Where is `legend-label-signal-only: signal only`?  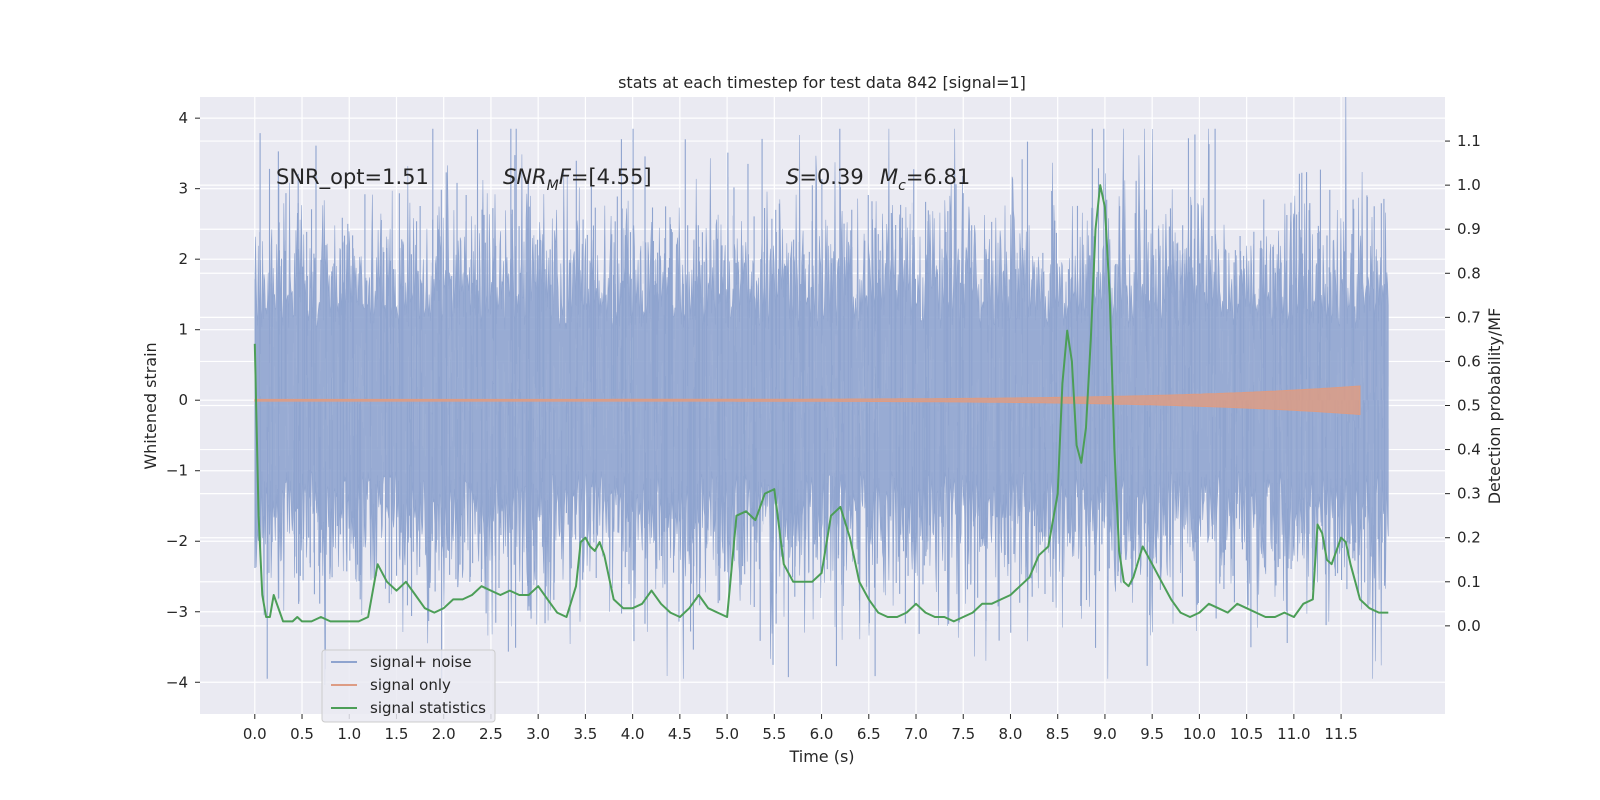 legend-label-signal-only: signal only is located at coordinates (410, 685).